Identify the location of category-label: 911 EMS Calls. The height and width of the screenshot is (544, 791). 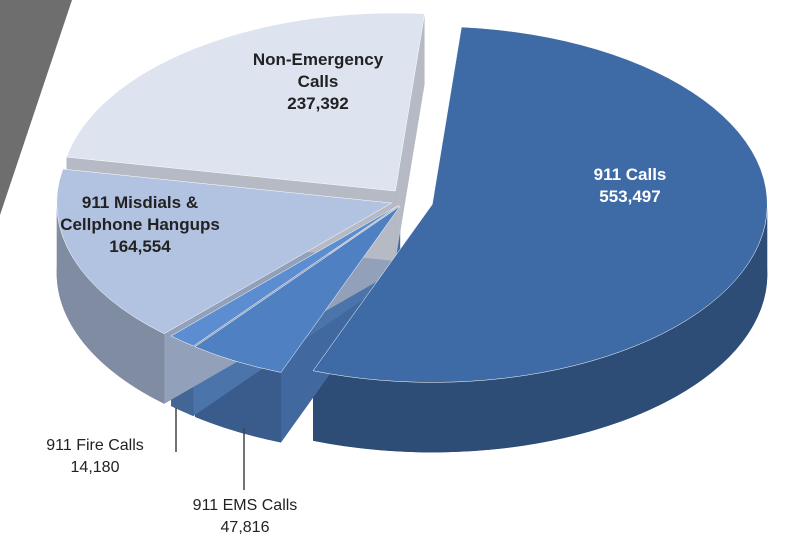
(245, 505).